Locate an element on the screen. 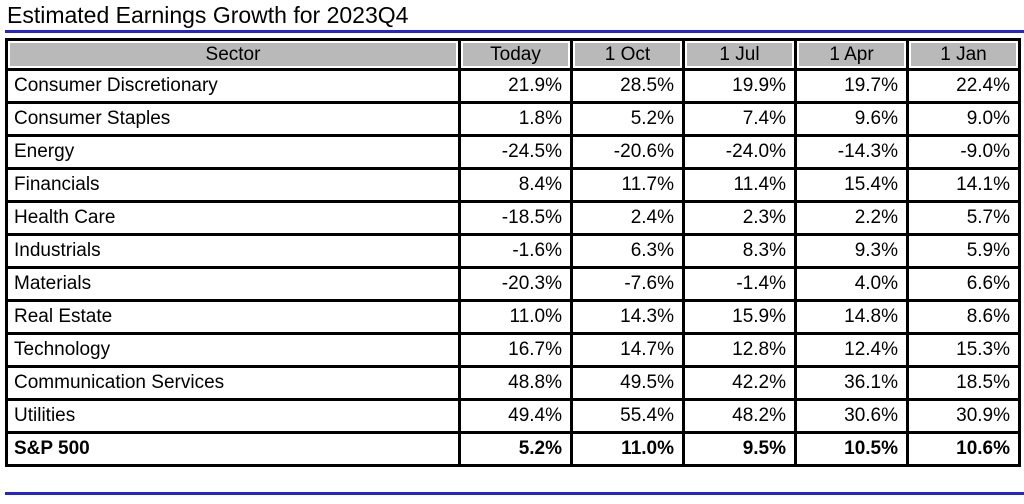 Image resolution: width=1024 pixels, height=504 pixels. value-cell: 15.3% is located at coordinates (963, 350).